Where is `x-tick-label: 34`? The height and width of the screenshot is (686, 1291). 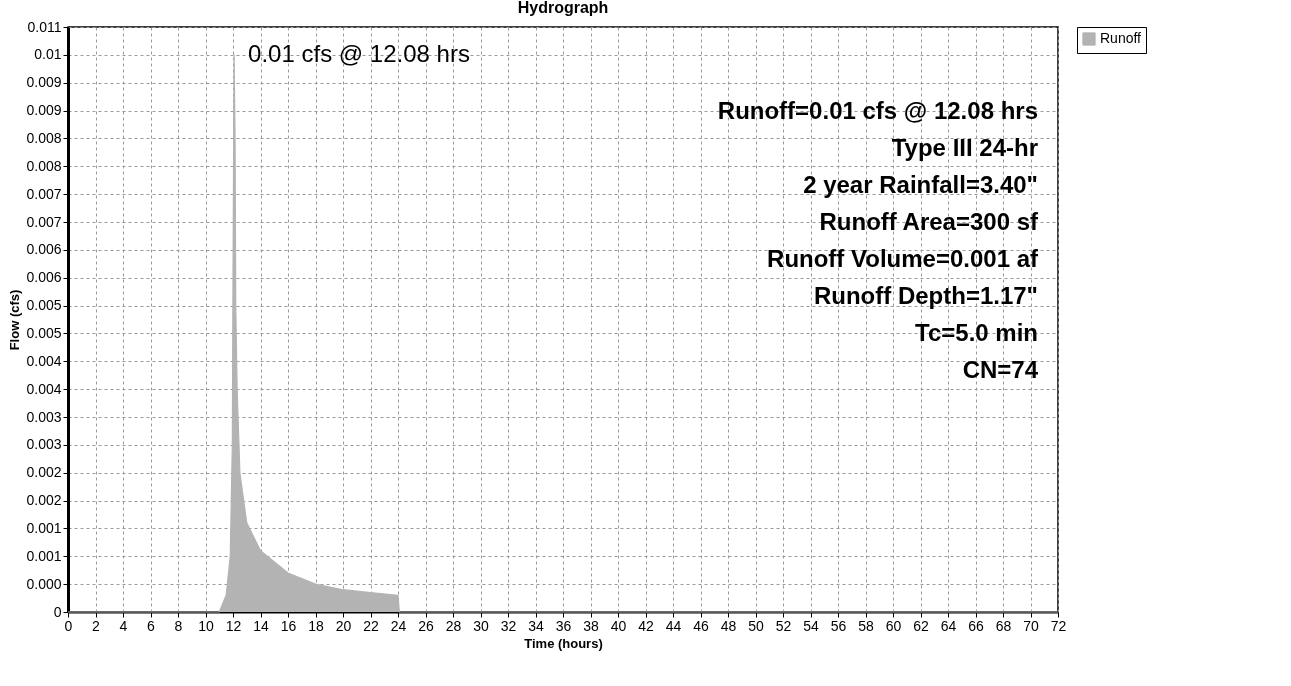 x-tick-label: 34 is located at coordinates (536, 625).